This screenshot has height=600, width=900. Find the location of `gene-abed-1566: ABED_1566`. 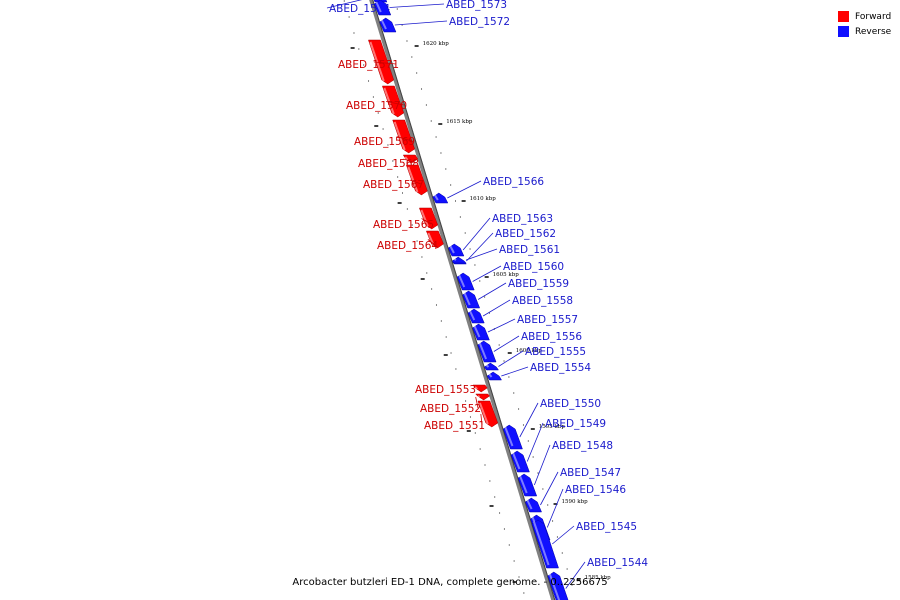

gene-abed-1566: ABED_1566 is located at coordinates (488, 190).